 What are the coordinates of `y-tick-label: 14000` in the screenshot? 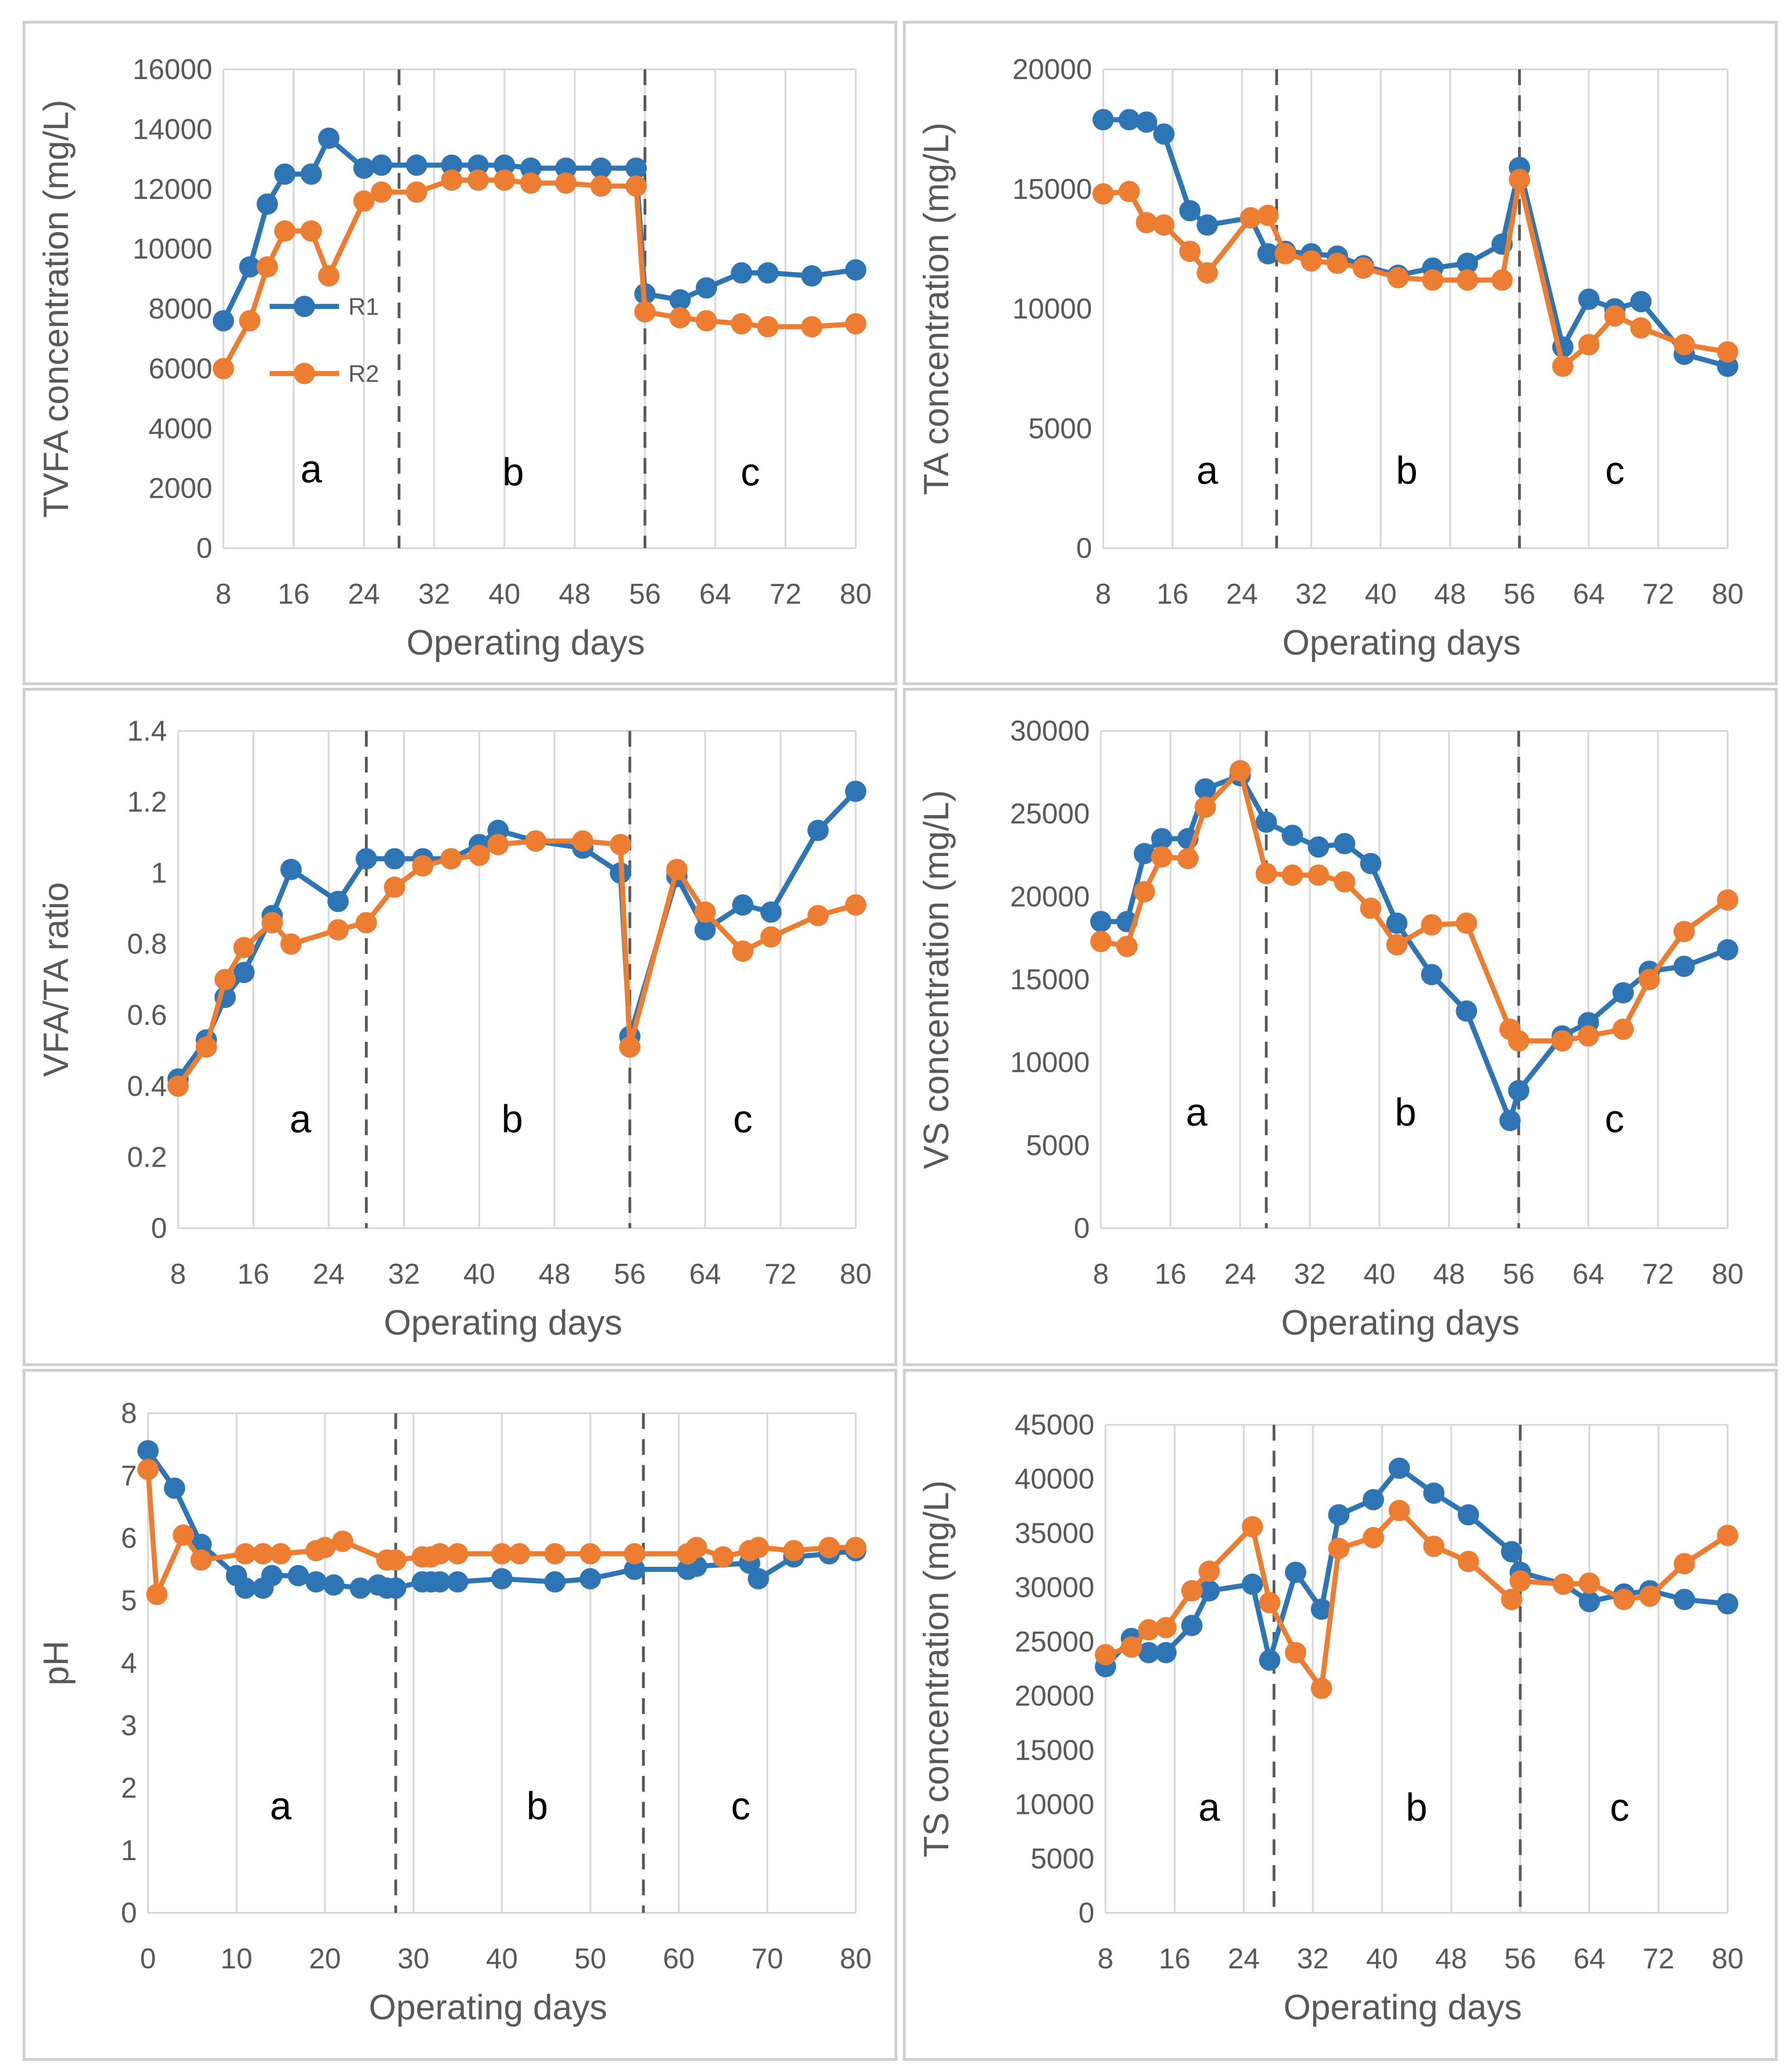 It's located at (172, 129).